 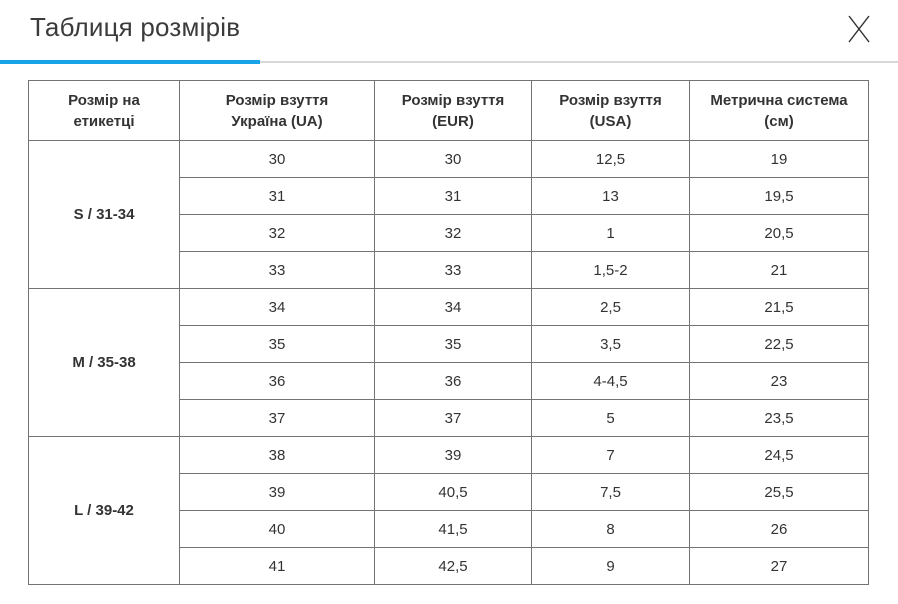 What do you see at coordinates (779, 344) in the screenshot?
I see `table-cell: 22,5` at bounding box center [779, 344].